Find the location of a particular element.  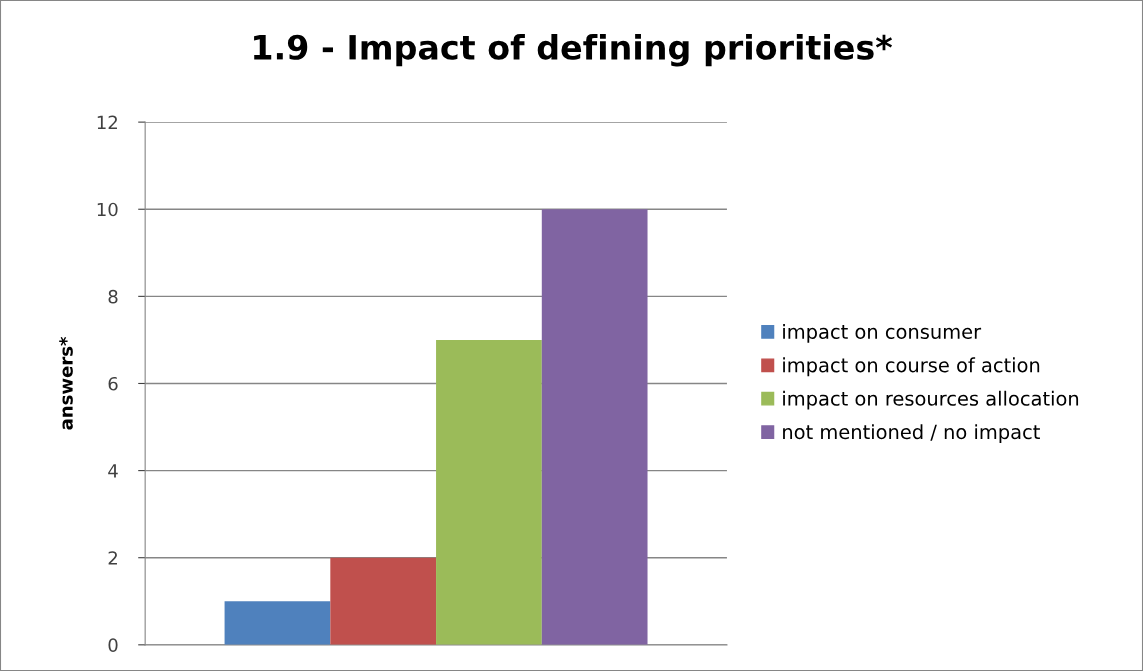

y-tick-label: 10 is located at coordinates (107, 209).